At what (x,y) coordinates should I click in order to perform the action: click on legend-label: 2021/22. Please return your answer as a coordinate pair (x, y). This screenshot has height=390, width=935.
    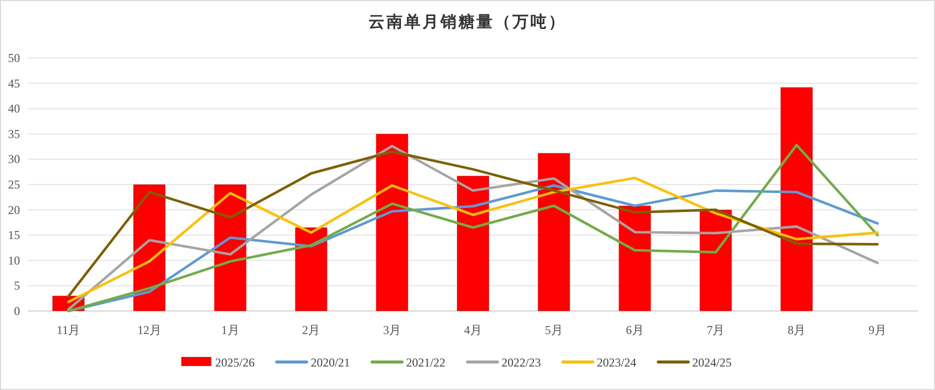
    Looking at the image, I should click on (426, 363).